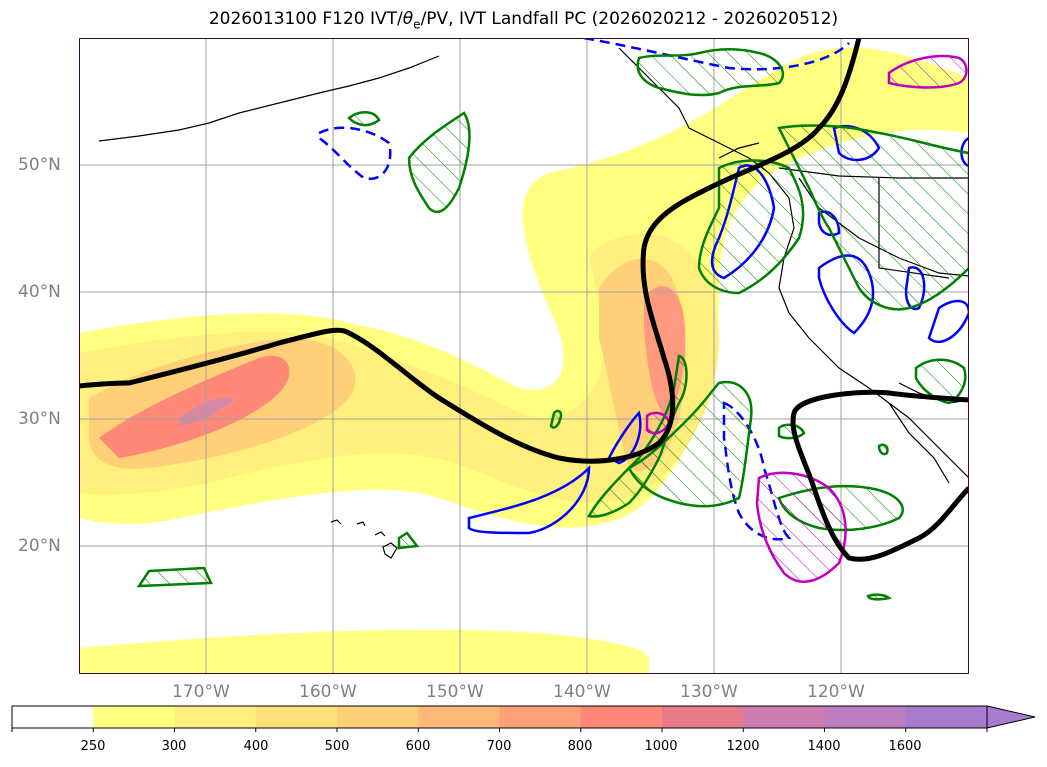 This screenshot has height=767, width=1047. Describe the element at coordinates (364, 539) in the screenshot. I see `hawaiian-islands` at that location.